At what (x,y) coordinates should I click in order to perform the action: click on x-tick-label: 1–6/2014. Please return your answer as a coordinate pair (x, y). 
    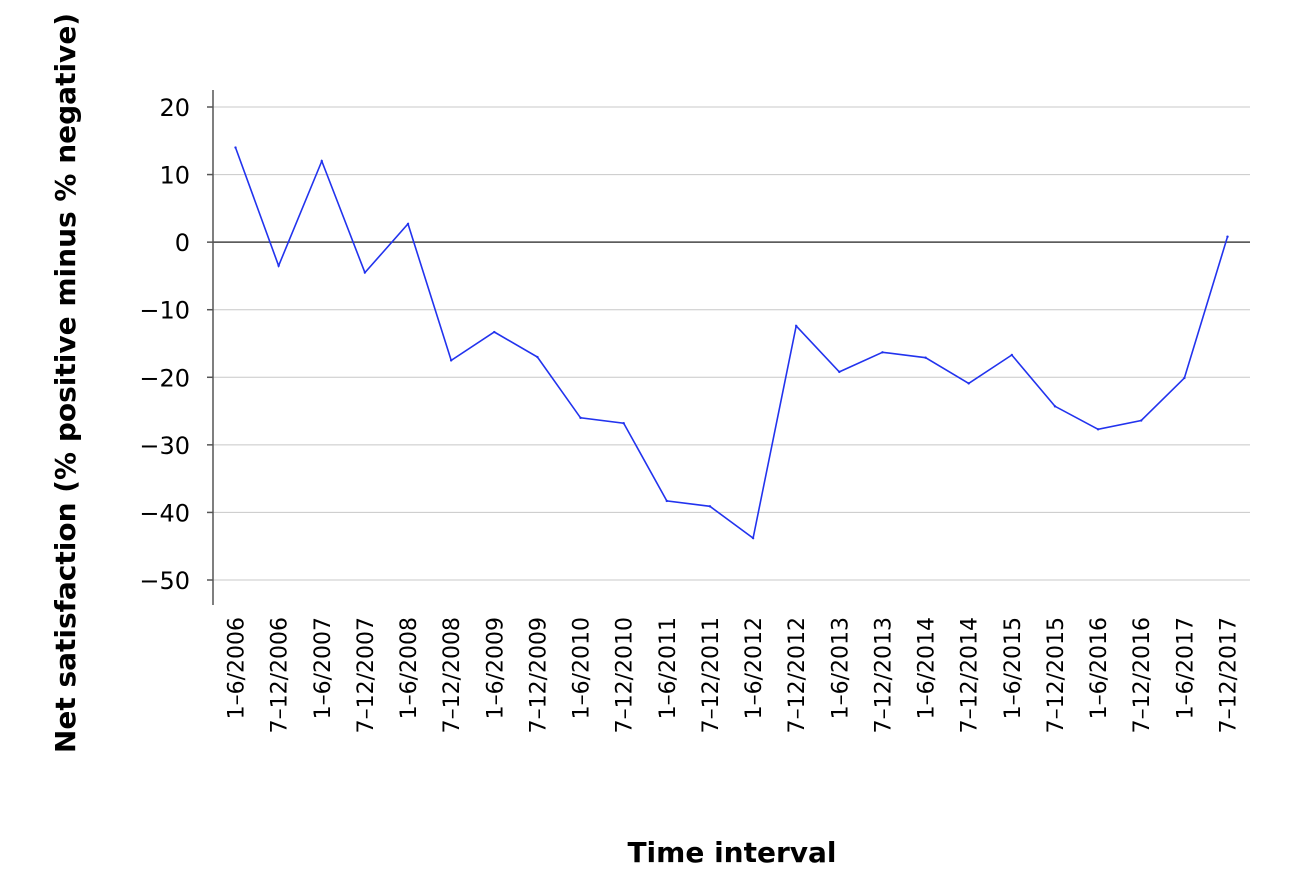
    Looking at the image, I should click on (927, 668).